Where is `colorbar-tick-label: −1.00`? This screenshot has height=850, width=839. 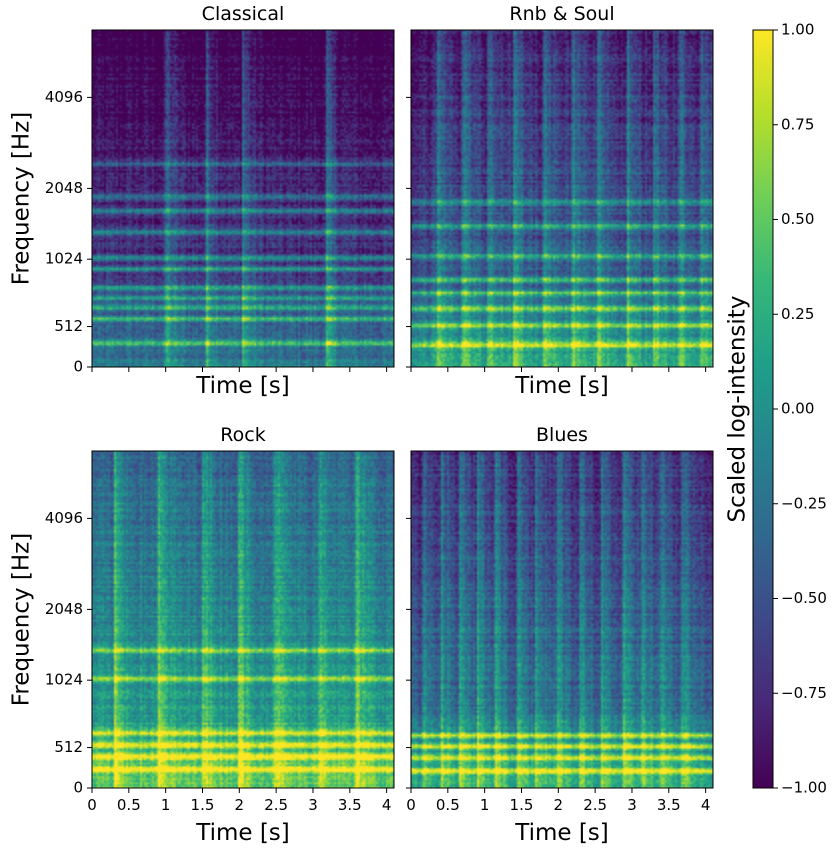
colorbar-tick-label: −1.00 is located at coordinates (804, 788).